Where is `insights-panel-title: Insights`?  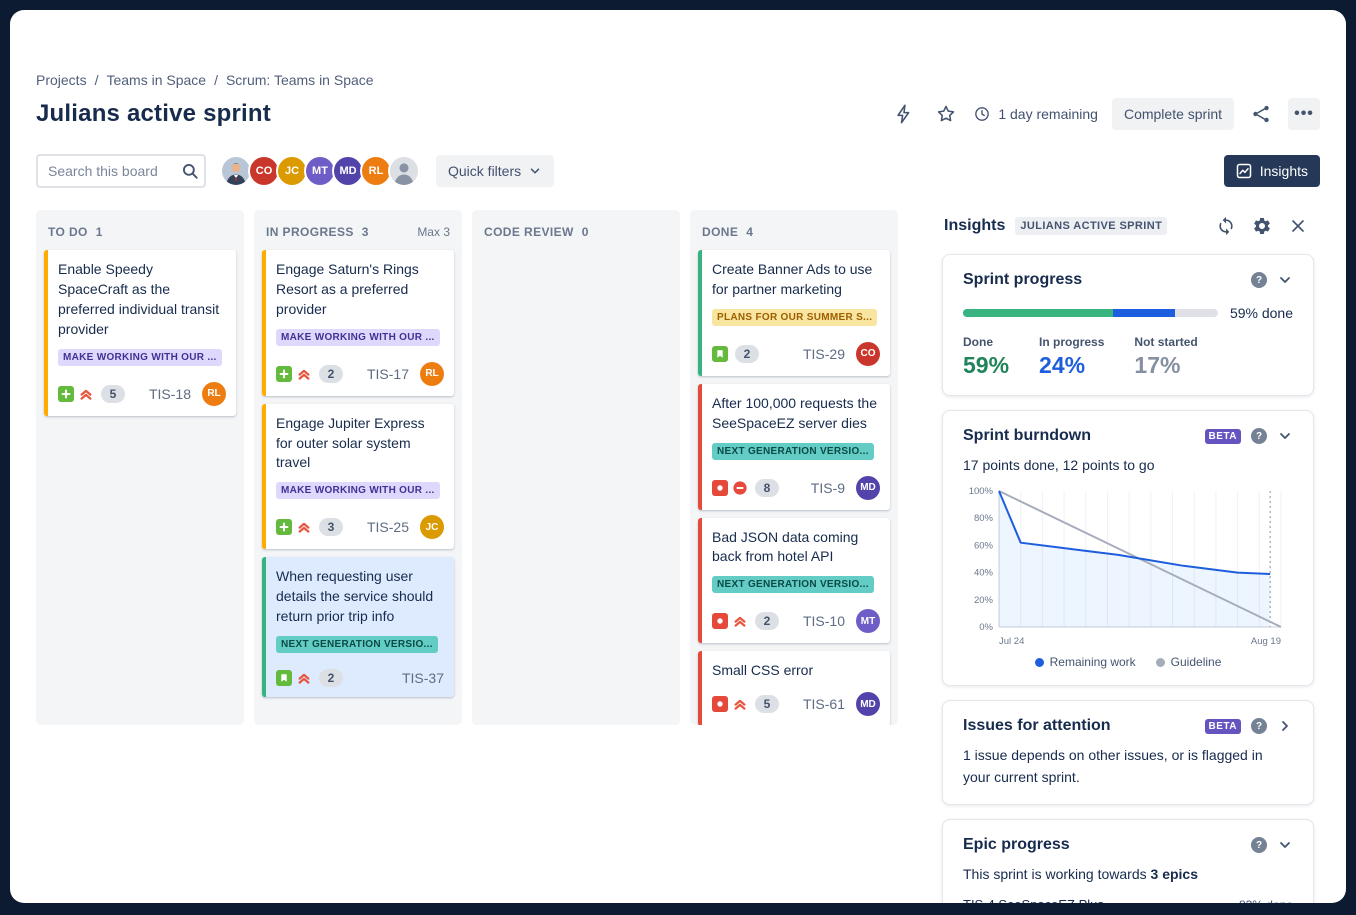 insights-panel-title: Insights is located at coordinates (975, 225).